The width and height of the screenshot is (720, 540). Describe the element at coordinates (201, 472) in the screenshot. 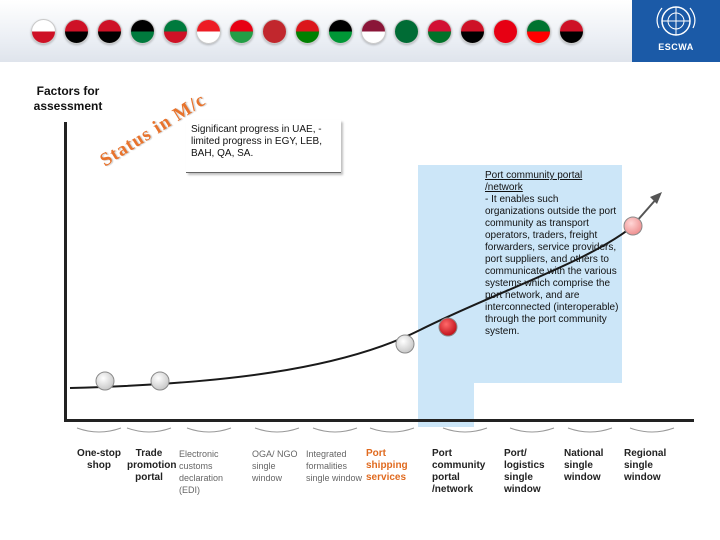

I see `category-label: Electronic customs declaration (EDI)` at that location.